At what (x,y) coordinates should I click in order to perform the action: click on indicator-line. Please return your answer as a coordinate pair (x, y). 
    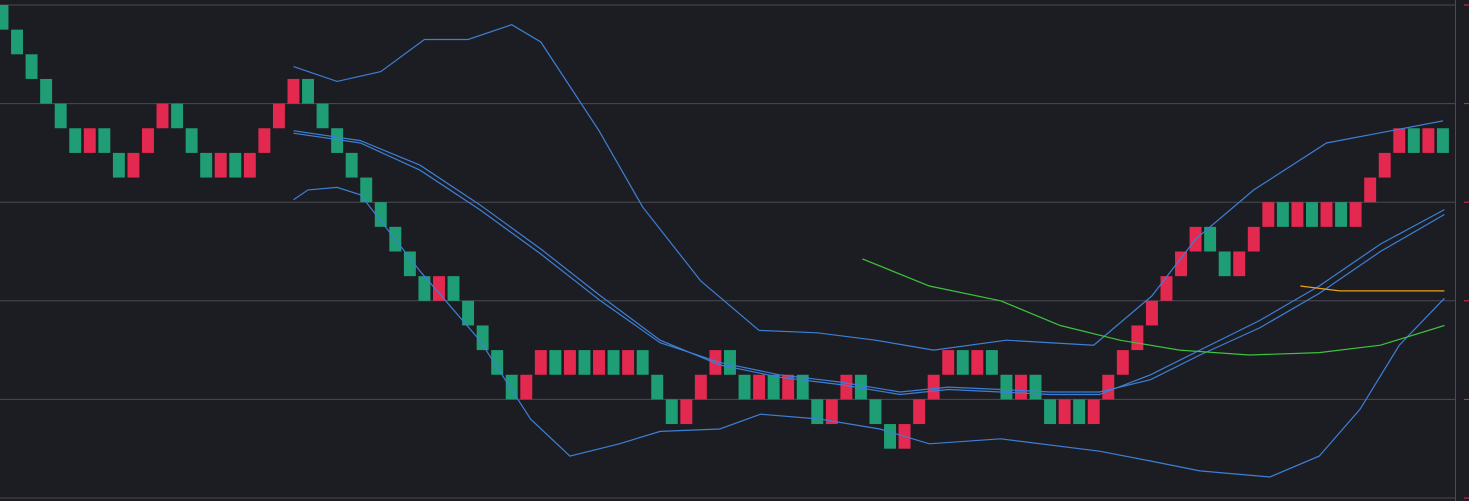
    Looking at the image, I should click on (1372, 288).